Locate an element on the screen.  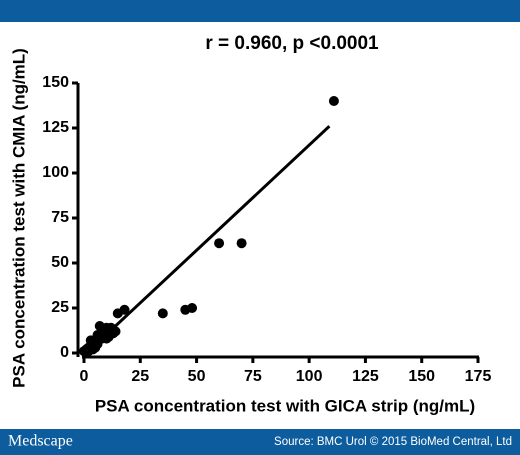
y-tick-label: 75 is located at coordinates (60, 217).